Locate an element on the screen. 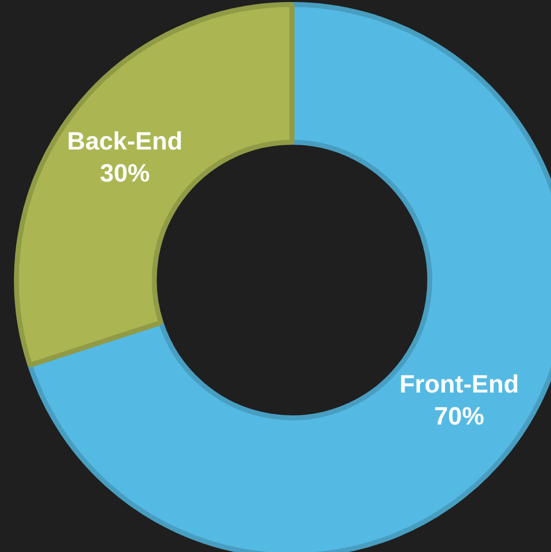 This screenshot has height=552, width=551. slice-label: Back-End is located at coordinates (124, 141).